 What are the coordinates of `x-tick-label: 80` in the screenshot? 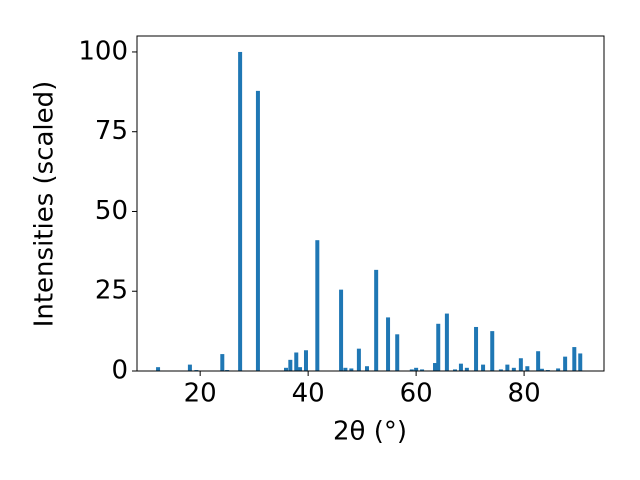 It's located at (524, 394).